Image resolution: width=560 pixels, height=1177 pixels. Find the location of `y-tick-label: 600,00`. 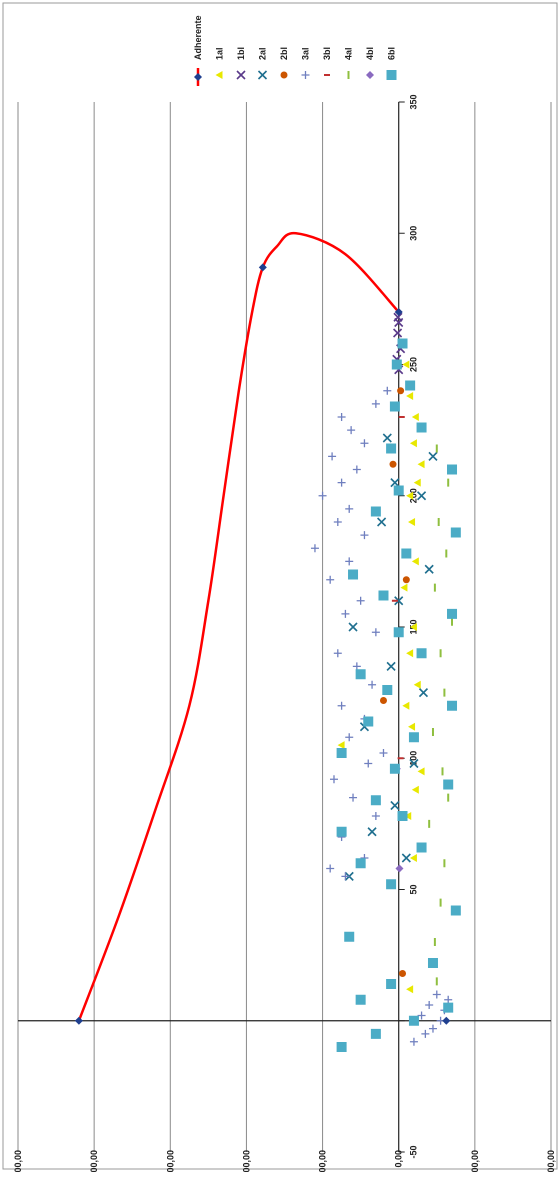

y-tick-label: 600,00 is located at coordinates (170, 1161).